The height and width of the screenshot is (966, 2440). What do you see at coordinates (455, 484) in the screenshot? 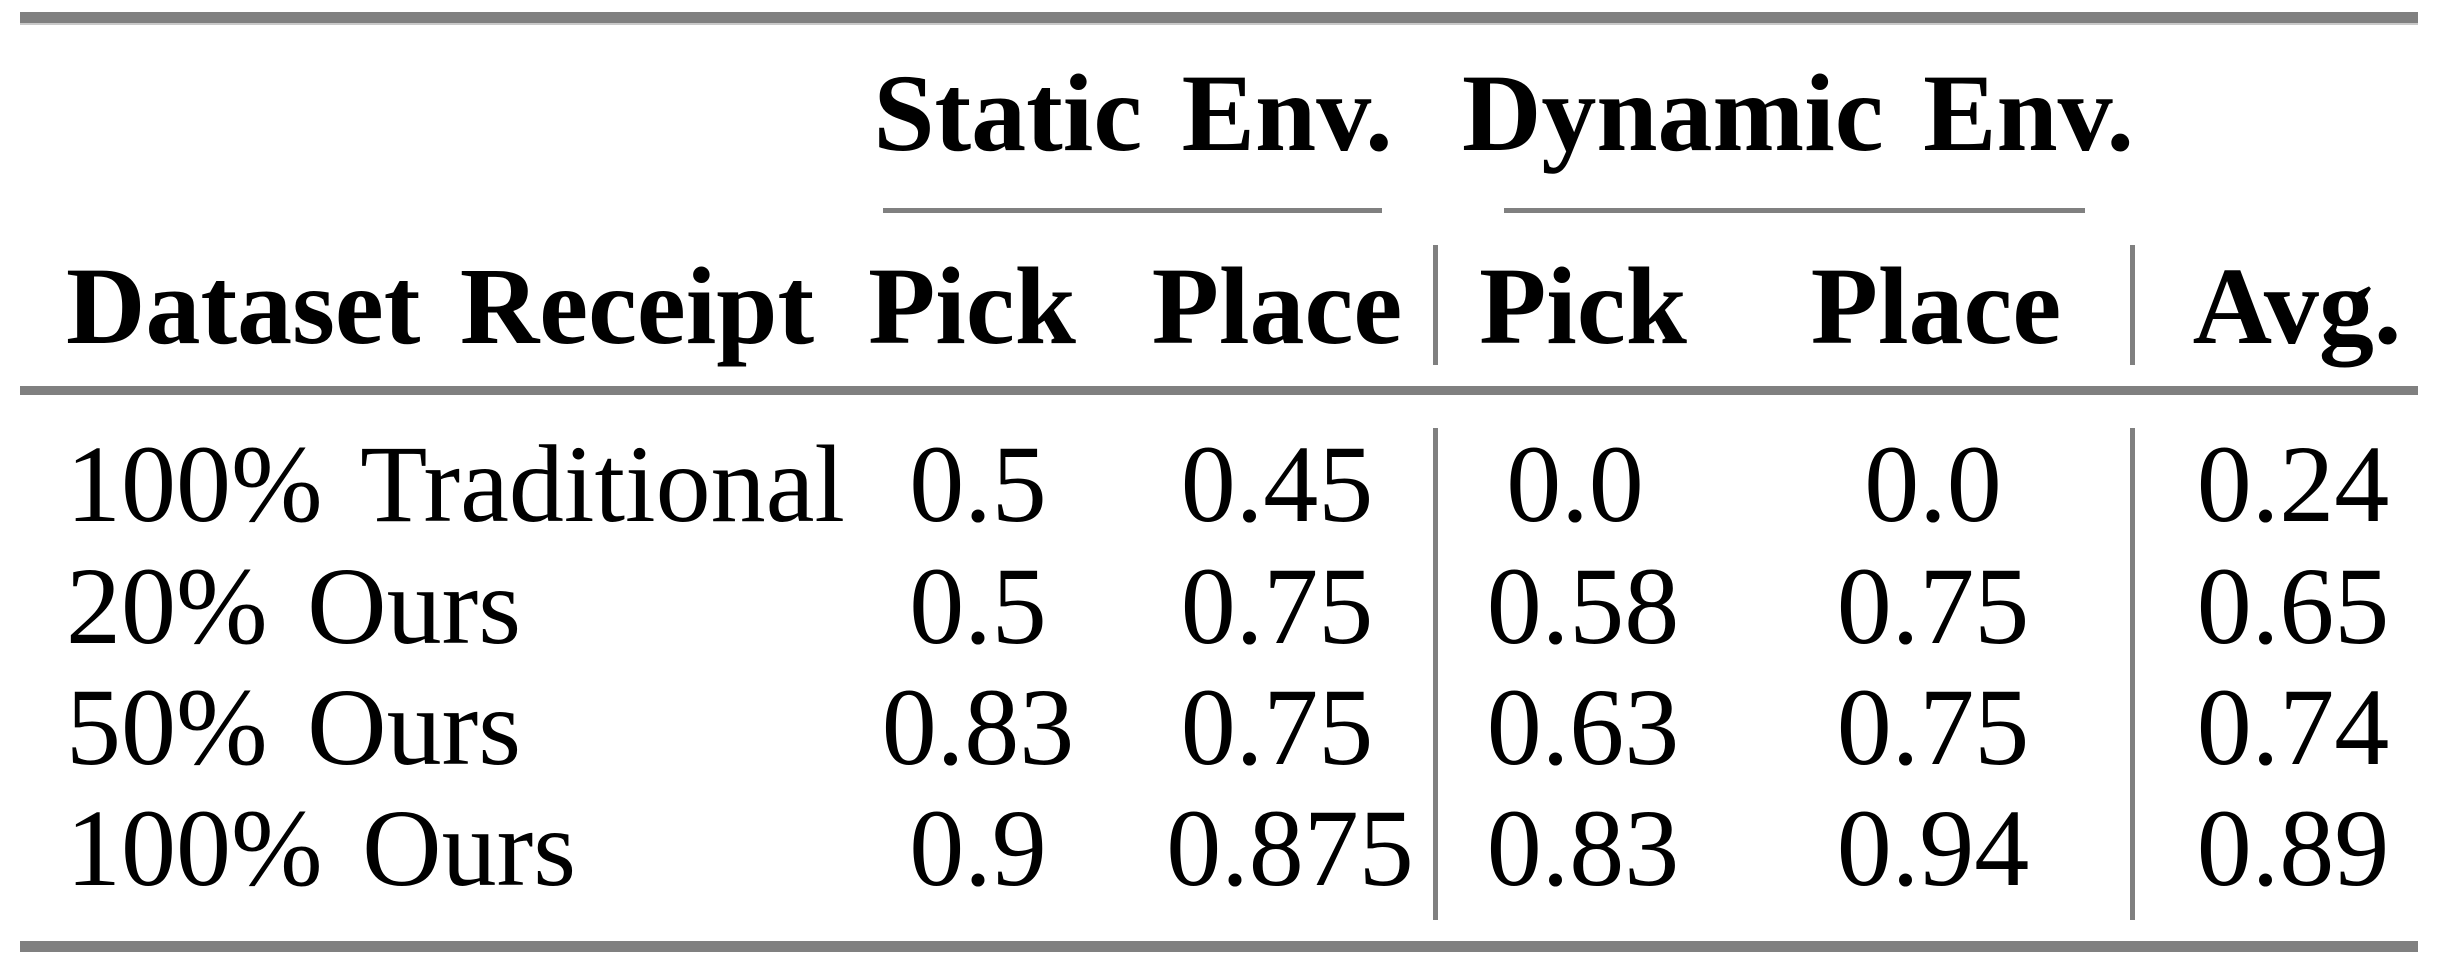
I see `row-label: 100% Traditional` at bounding box center [455, 484].